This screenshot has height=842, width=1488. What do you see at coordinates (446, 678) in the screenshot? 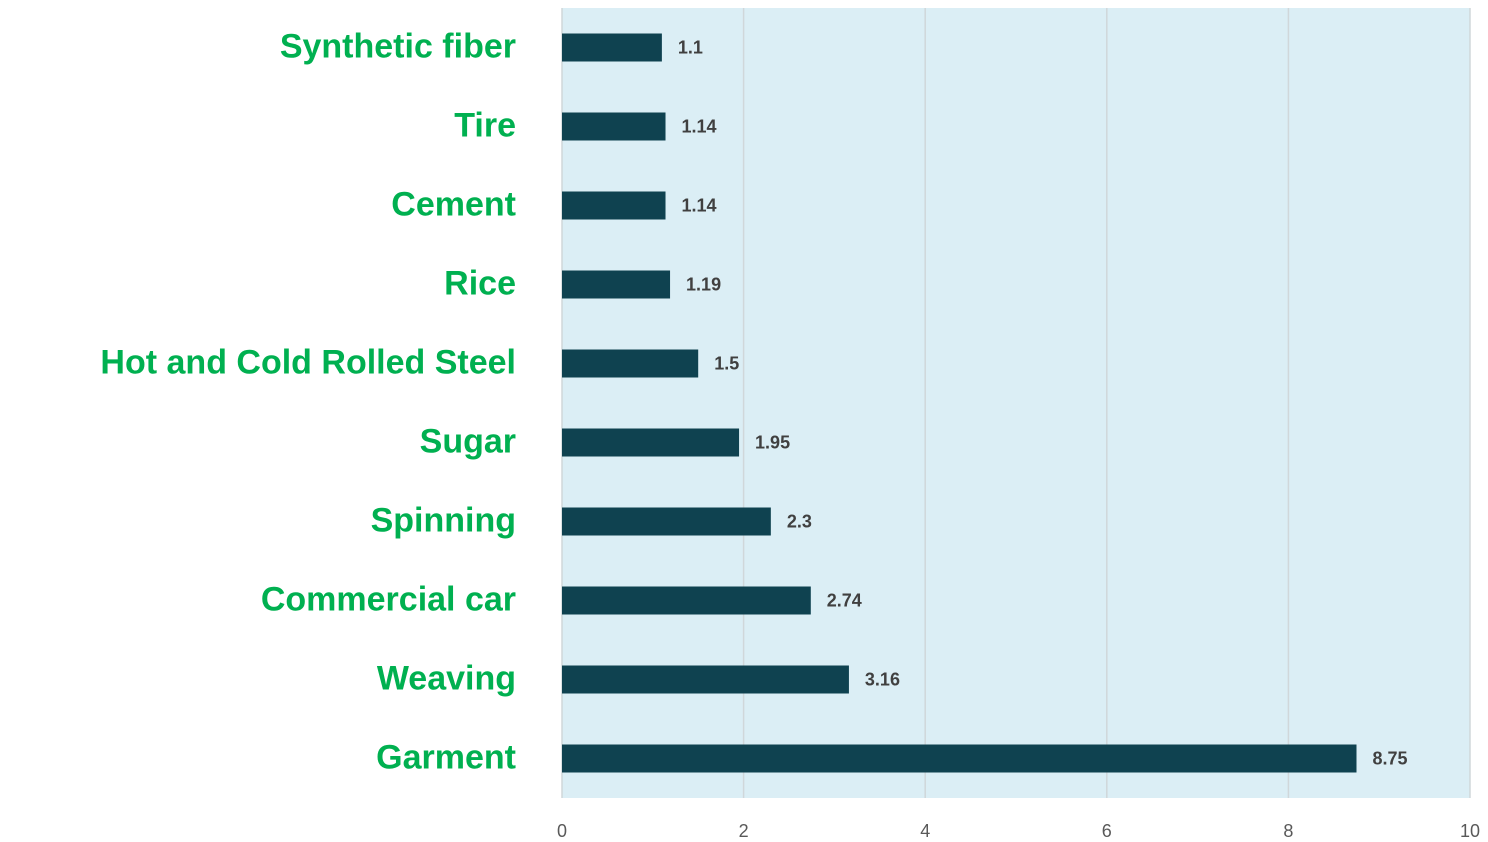
I see `y-tick-label: Weaving` at bounding box center [446, 678].